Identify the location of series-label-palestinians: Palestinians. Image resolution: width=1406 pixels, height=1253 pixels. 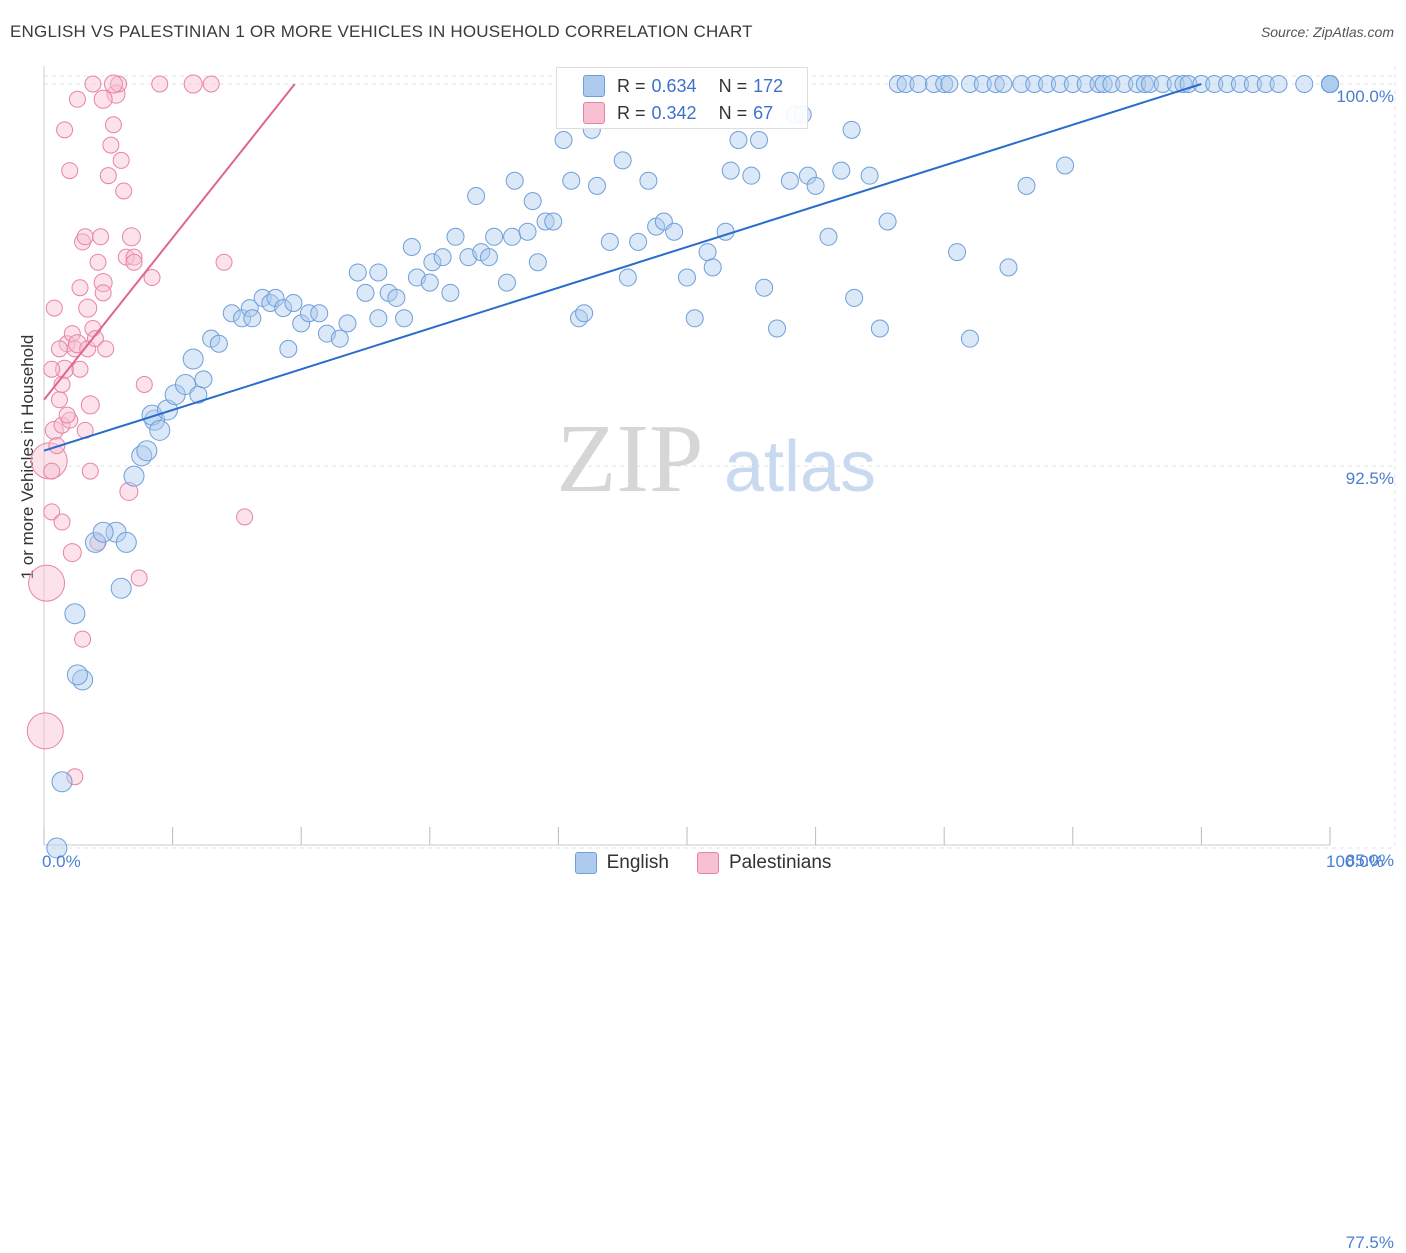
(780, 862).